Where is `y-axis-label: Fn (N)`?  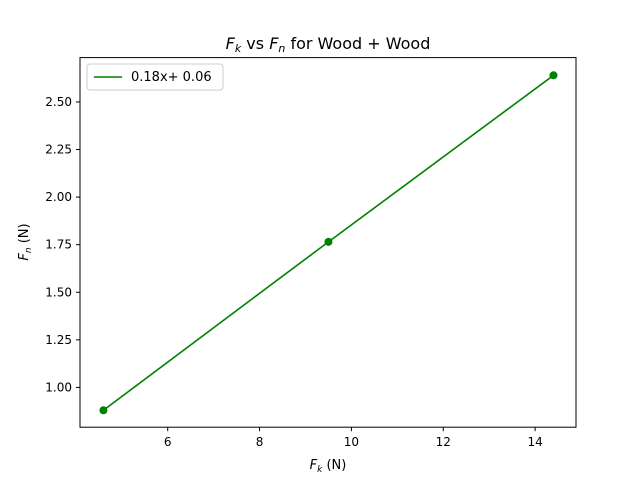 y-axis-label: Fn (N) is located at coordinates (25, 241).